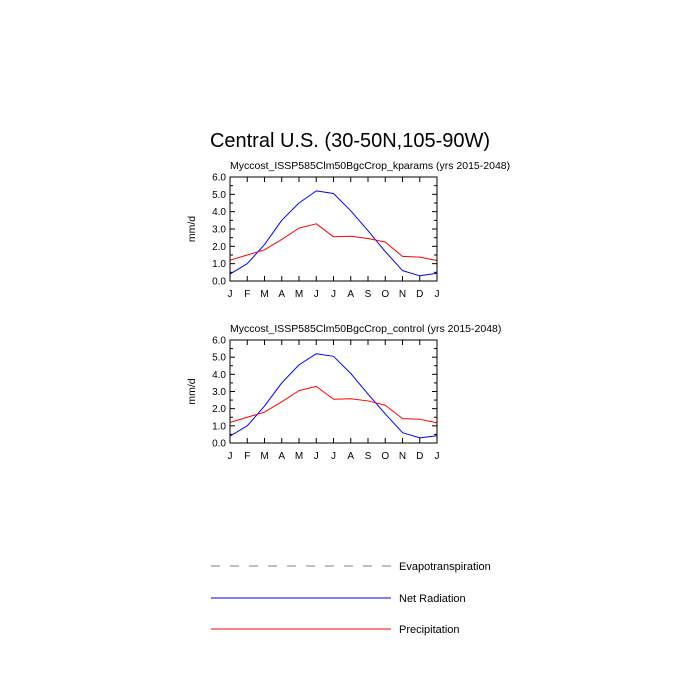 This screenshot has height=700, width=700. What do you see at coordinates (338, 599) in the screenshot?
I see `legend-item-net-radiation: Net Radiation` at bounding box center [338, 599].